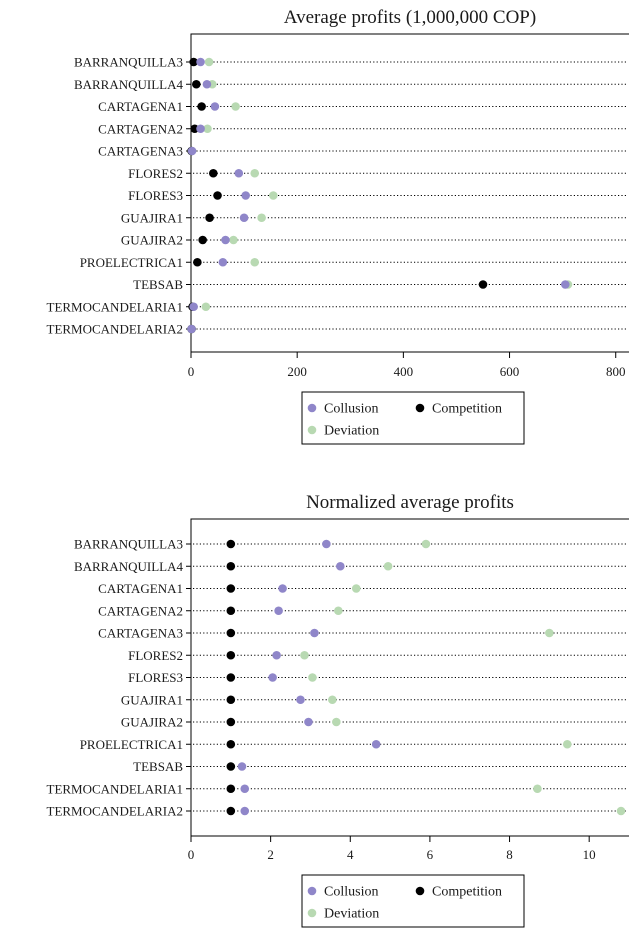  What do you see at coordinates (273, 195) in the screenshot?
I see `point-deviation-flores3` at bounding box center [273, 195].